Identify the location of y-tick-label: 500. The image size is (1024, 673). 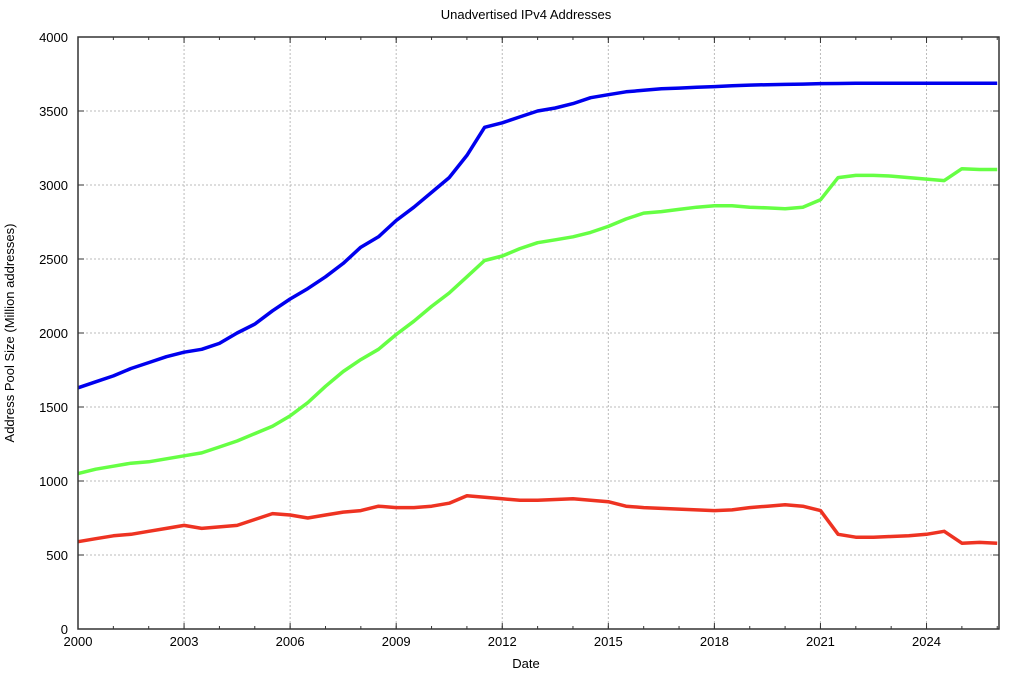
(57, 555).